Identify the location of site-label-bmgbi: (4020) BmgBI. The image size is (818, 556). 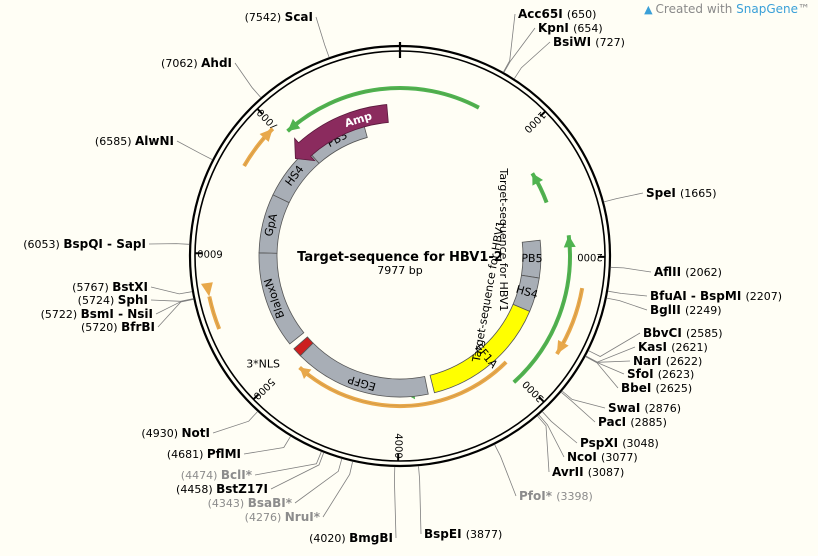
(351, 538).